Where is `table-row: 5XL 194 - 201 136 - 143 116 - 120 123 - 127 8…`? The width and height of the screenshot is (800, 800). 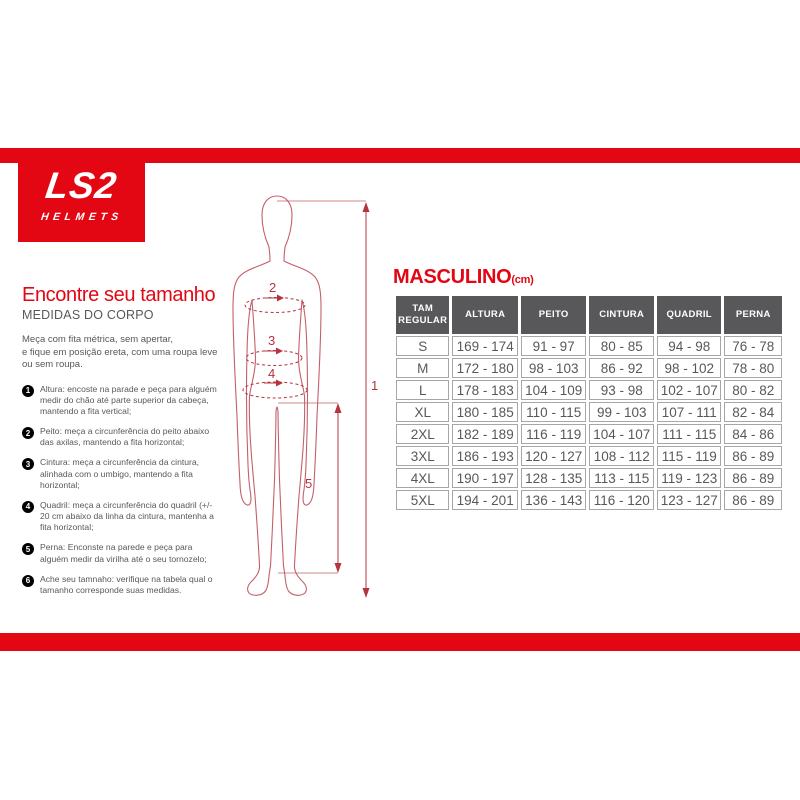
table-row: 5XL 194 - 201 136 - 143 116 - 120 123 - 127 8… is located at coordinates (589, 500).